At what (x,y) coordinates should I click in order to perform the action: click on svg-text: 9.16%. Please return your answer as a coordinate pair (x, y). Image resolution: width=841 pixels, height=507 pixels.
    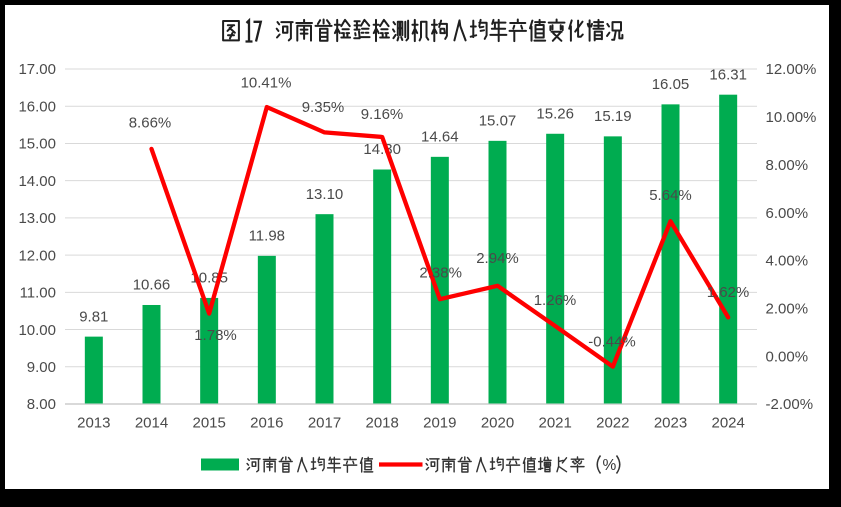
    Looking at the image, I should click on (382, 114).